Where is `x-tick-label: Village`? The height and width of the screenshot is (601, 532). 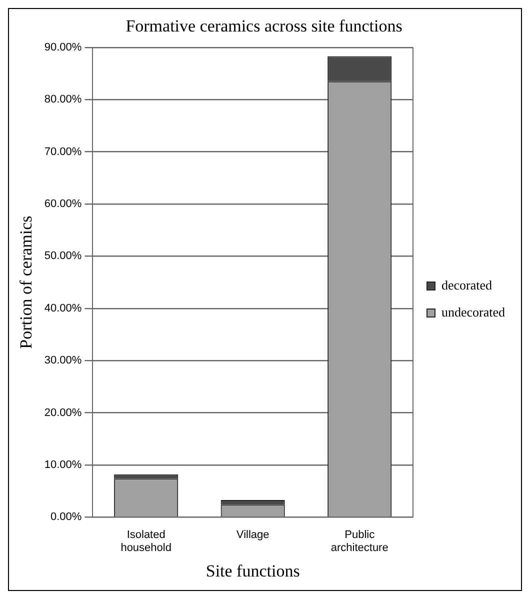 x-tick-label: Village is located at coordinates (253, 534).